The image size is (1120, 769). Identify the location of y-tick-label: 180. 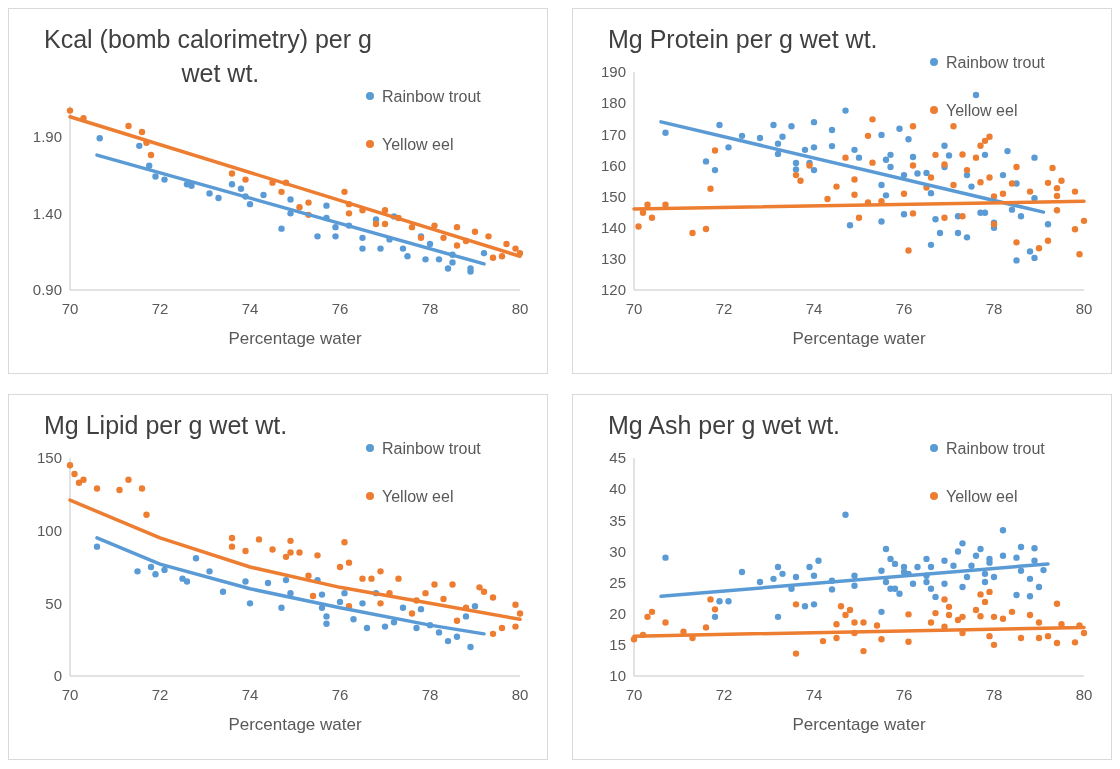
(613, 103).